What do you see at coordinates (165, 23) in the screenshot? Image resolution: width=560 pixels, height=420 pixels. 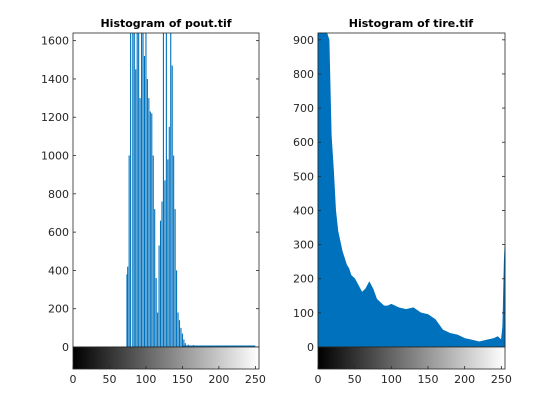 I see `chart-title: Histogram of pout.tif` at bounding box center [165, 23].